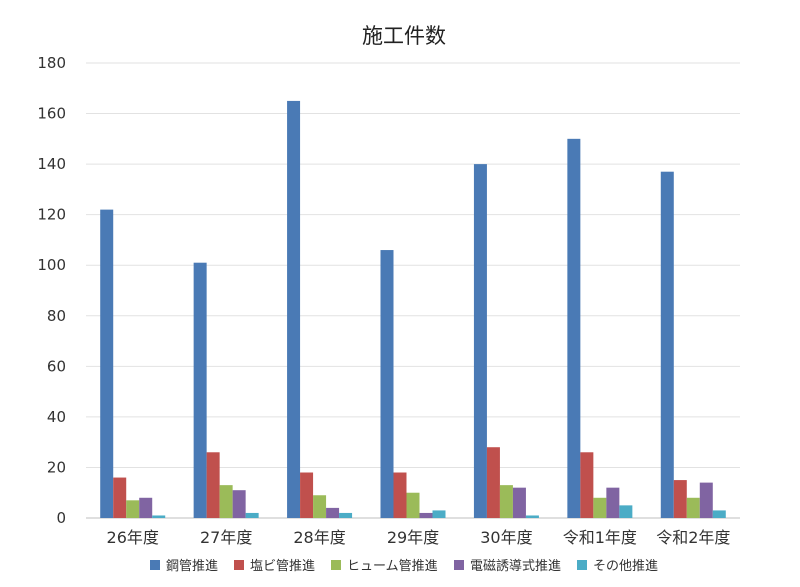  Describe the element at coordinates (51, 63) in the screenshot. I see `y-tick-label: 180` at that location.